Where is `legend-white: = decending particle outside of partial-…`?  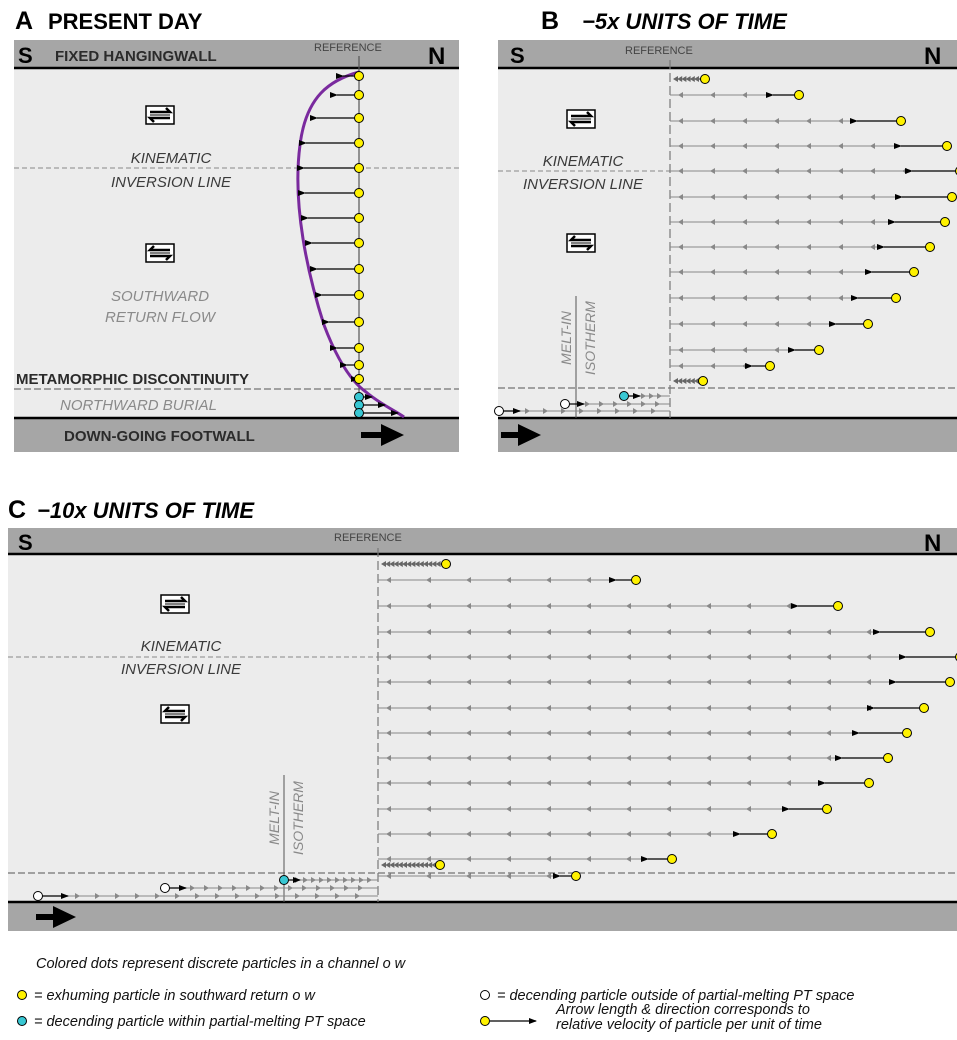 legend-white: = decending particle outside of partial-… is located at coordinates (675, 996).